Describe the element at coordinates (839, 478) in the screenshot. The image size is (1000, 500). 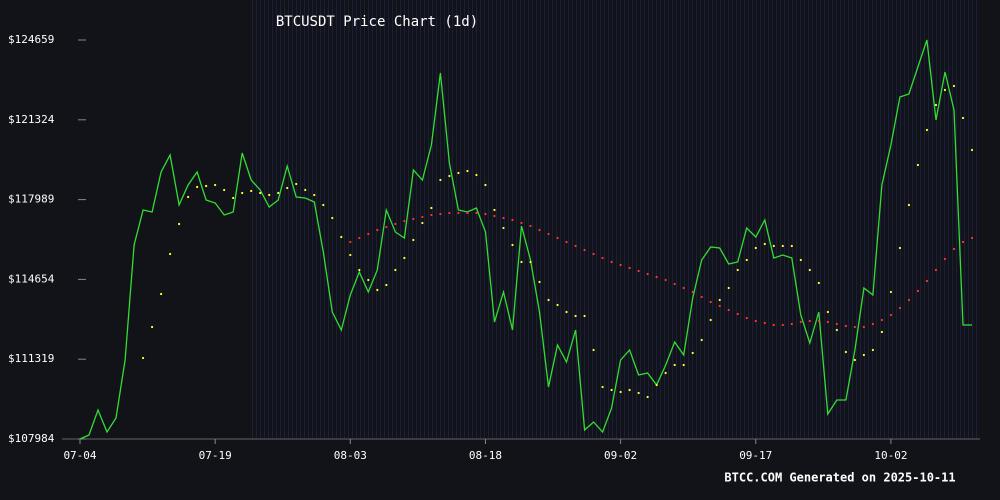
I see `footer: BTCC.COM Generated on 2025-10-11` at that location.